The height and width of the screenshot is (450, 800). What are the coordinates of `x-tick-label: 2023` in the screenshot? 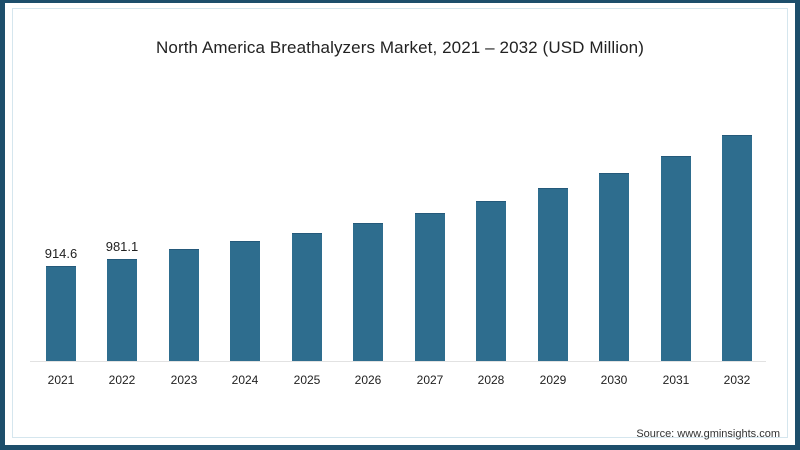 It's located at (184, 380).